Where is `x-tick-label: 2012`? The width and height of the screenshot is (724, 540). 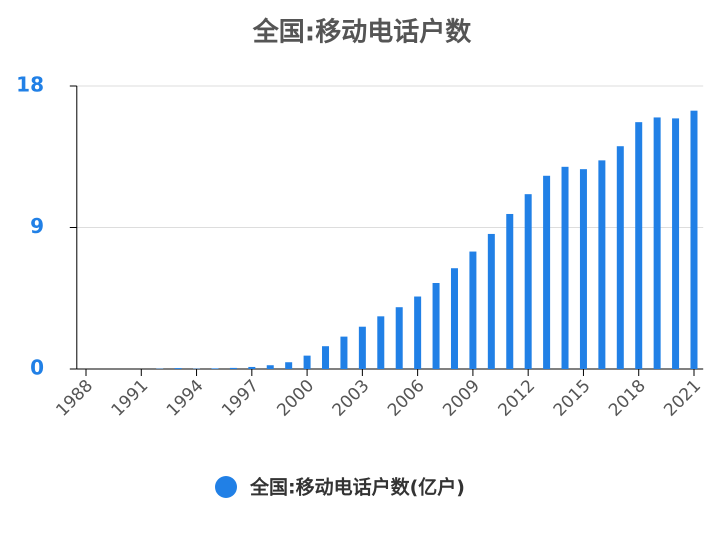
x-tick-label: 2012 is located at coordinates (517, 398).